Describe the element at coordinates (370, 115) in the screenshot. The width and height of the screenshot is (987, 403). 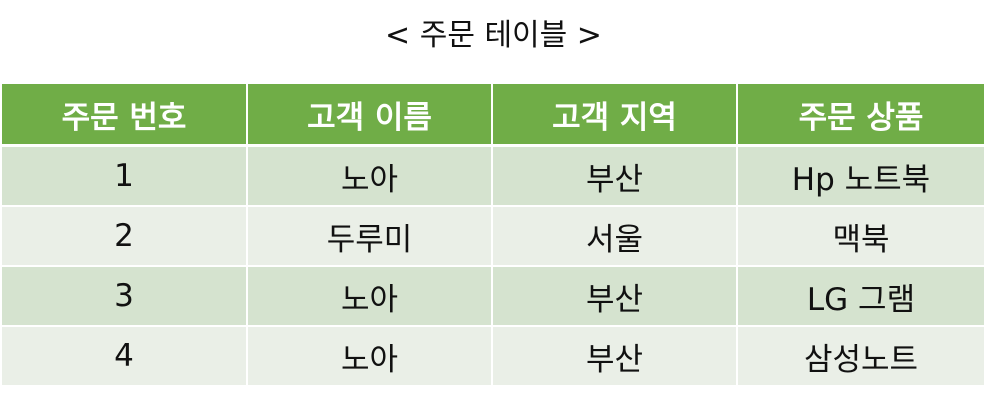
I see `header-customer-name: 고객 이름` at that location.